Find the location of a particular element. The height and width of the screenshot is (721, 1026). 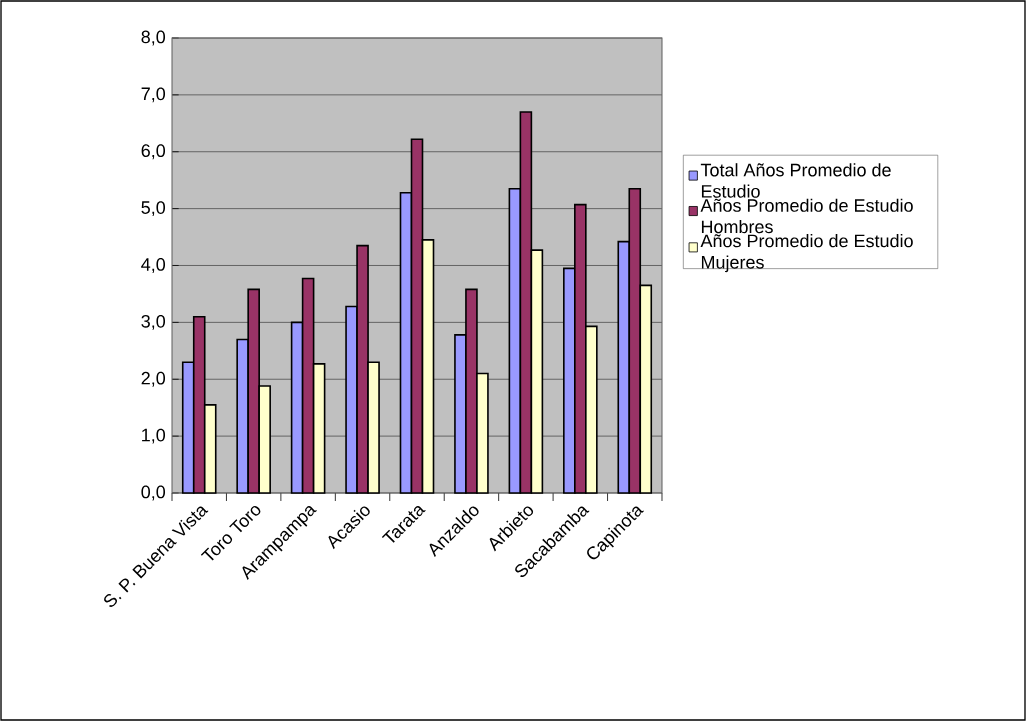

y-tick-label: 2,0 is located at coordinates (153, 379).